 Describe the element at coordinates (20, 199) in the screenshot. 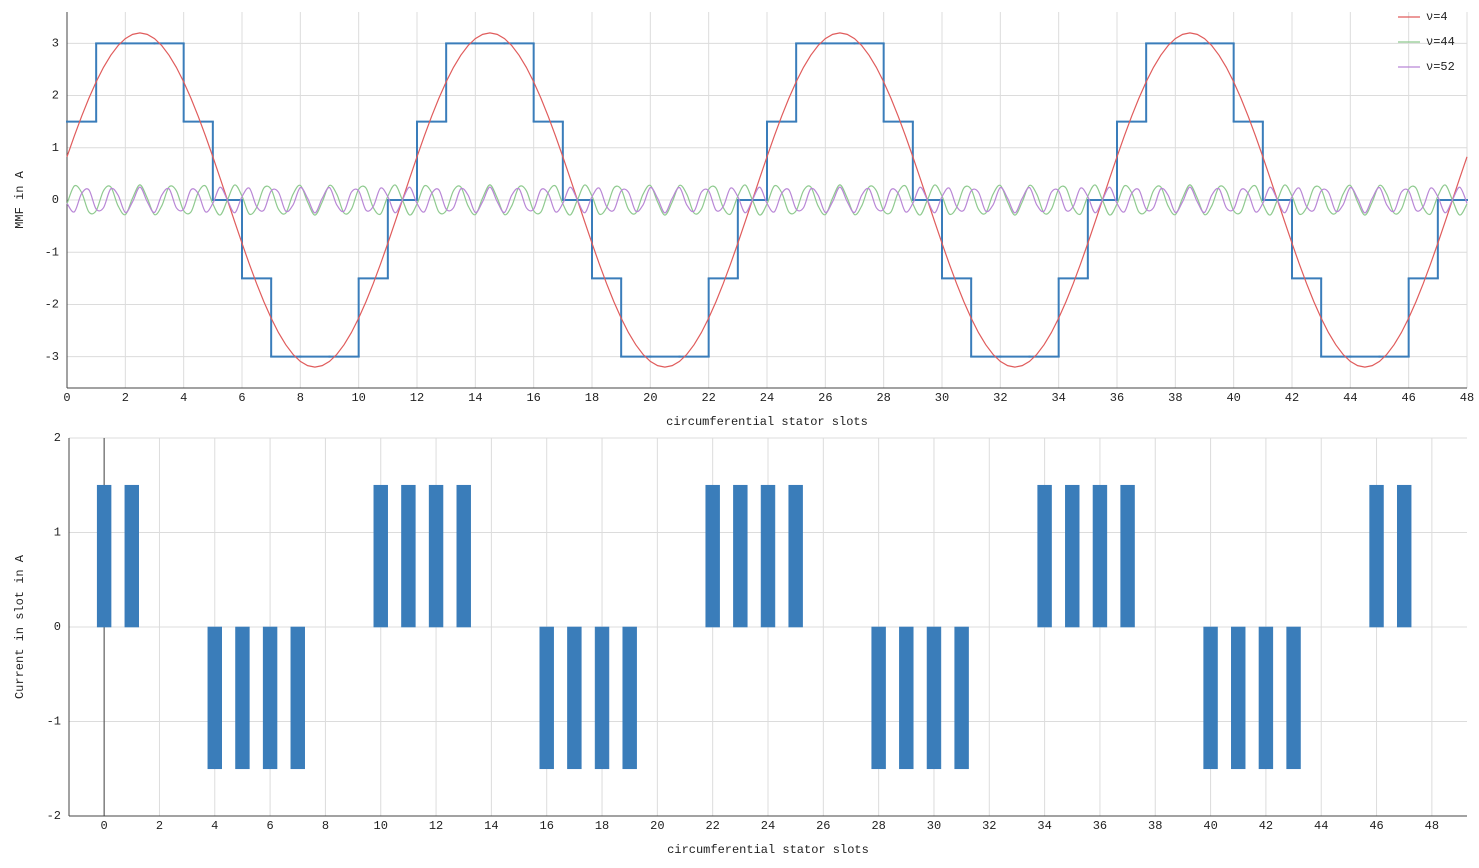

I see `y-axis-label: MMF in A` at that location.